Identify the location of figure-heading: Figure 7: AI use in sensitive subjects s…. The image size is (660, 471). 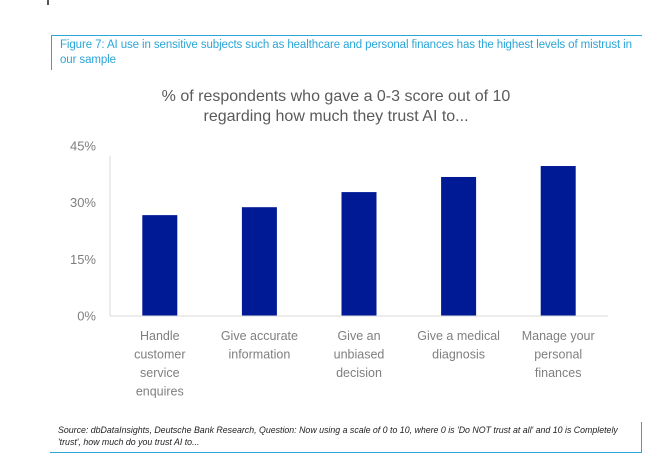
(346, 52).